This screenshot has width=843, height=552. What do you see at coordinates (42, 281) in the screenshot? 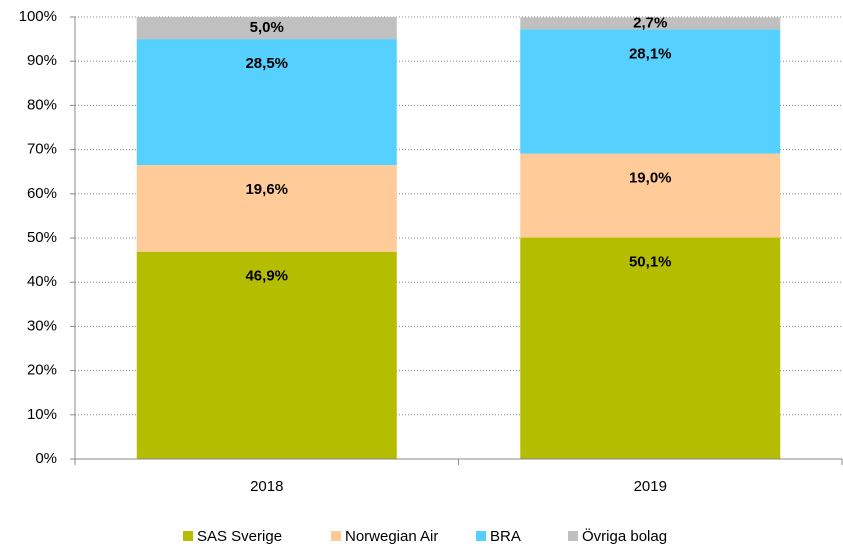
I see `y-tick-label: 40%` at bounding box center [42, 281].